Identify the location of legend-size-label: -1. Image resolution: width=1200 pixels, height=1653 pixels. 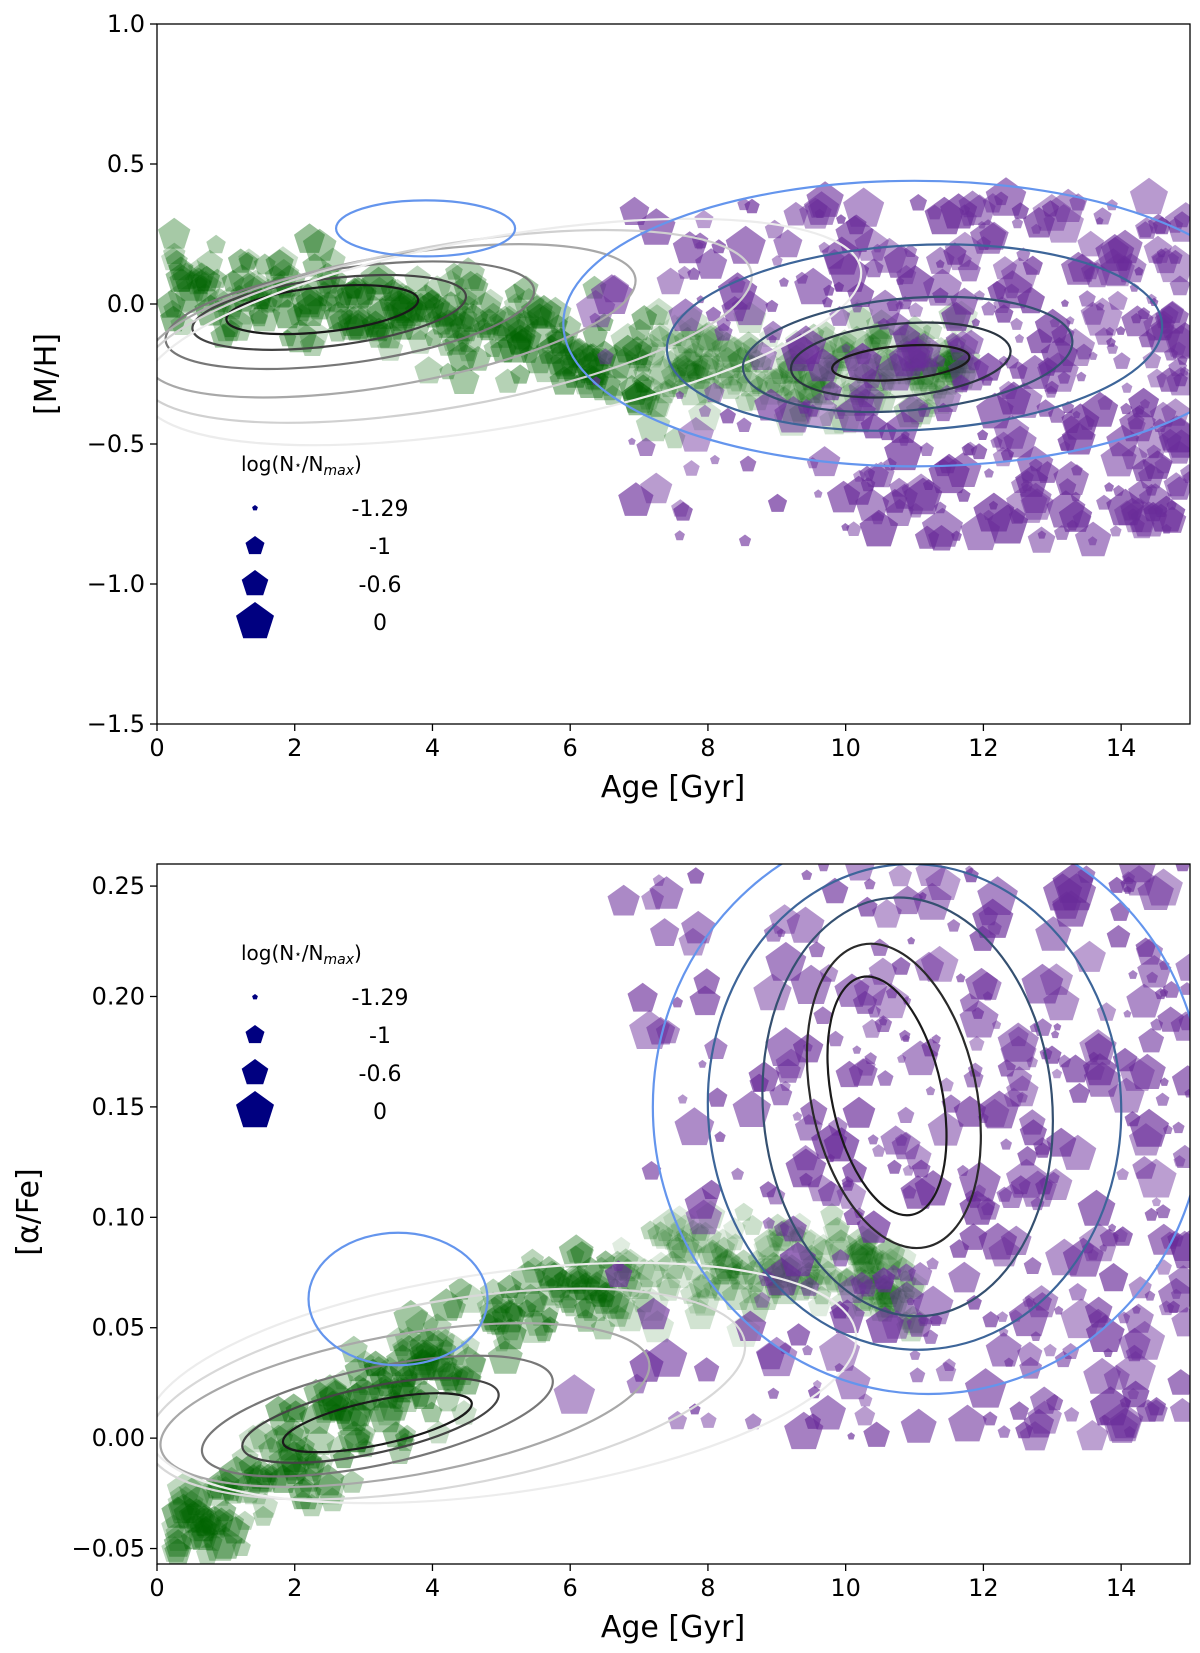
(380, 547).